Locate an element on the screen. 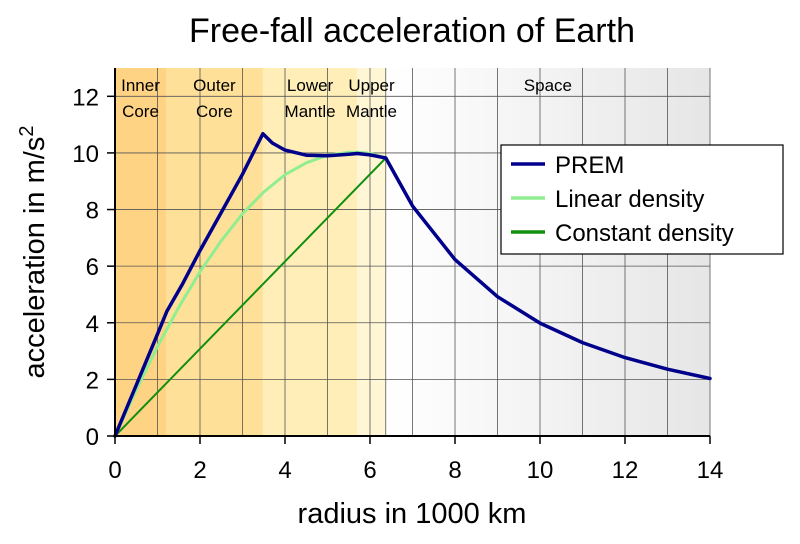 The image size is (800, 544). y-tick-label-1: 2 is located at coordinates (92, 380).